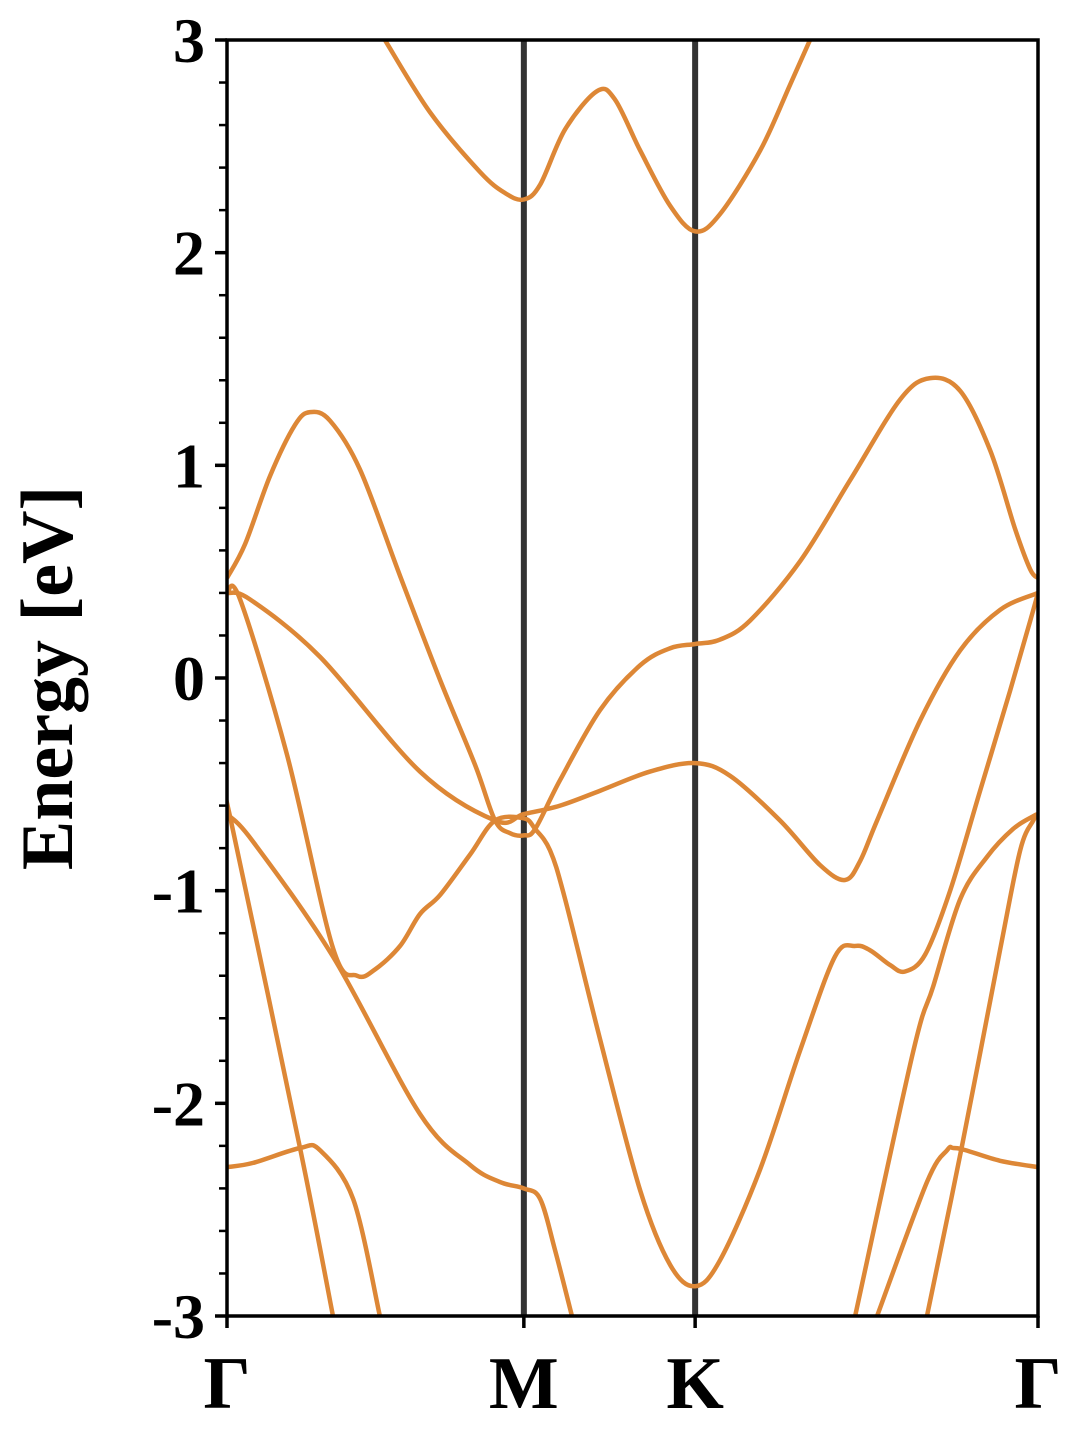  What do you see at coordinates (48, 678) in the screenshot?
I see `y-axis-label: Energy [eV]` at bounding box center [48, 678].